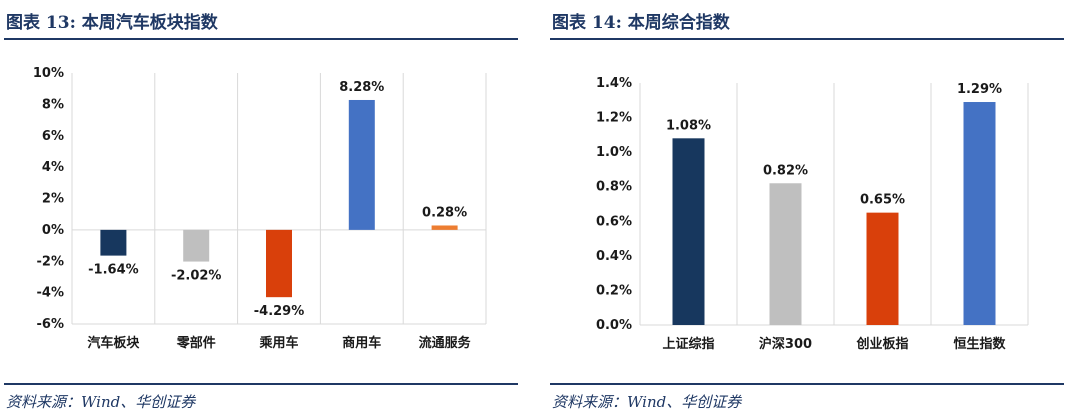 The width and height of the screenshot is (1066, 418). Describe the element at coordinates (881, 344) in the screenshot. I see `x-tick-label: 创业板指` at that location.